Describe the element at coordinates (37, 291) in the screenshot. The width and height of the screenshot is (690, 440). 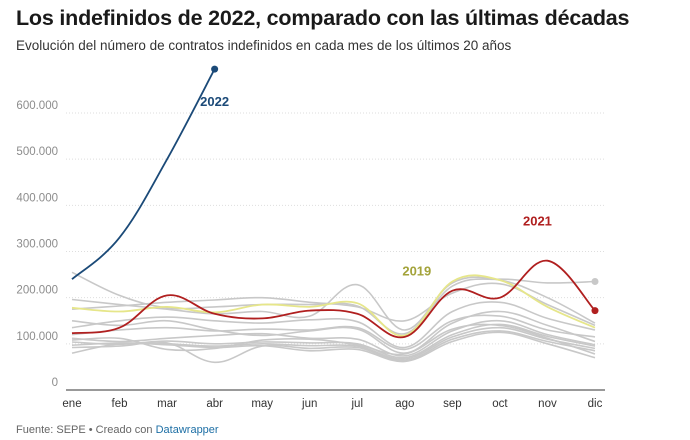
I see `y-tick-label: 200.000` at that location.